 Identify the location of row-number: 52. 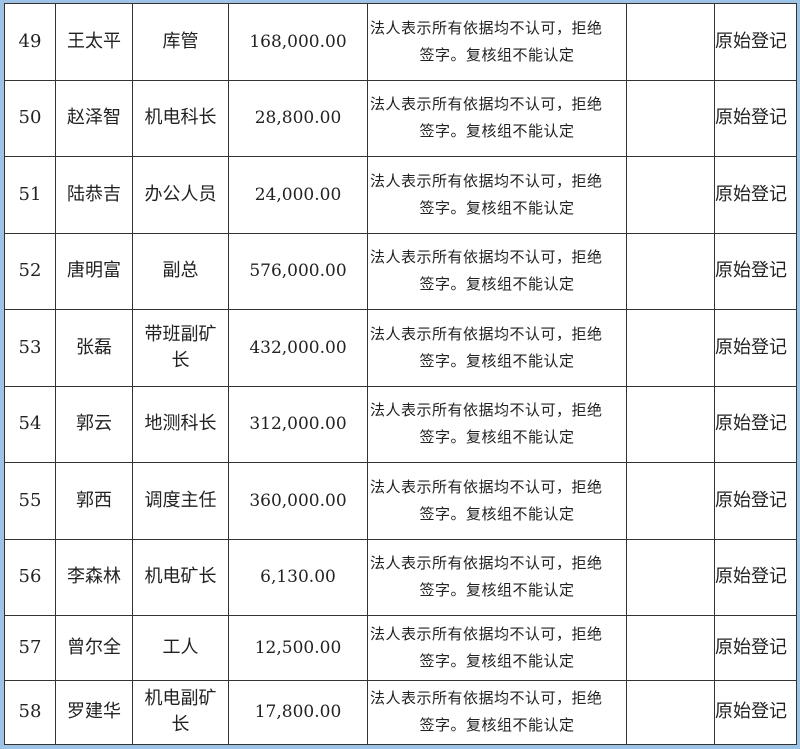
(30, 271).